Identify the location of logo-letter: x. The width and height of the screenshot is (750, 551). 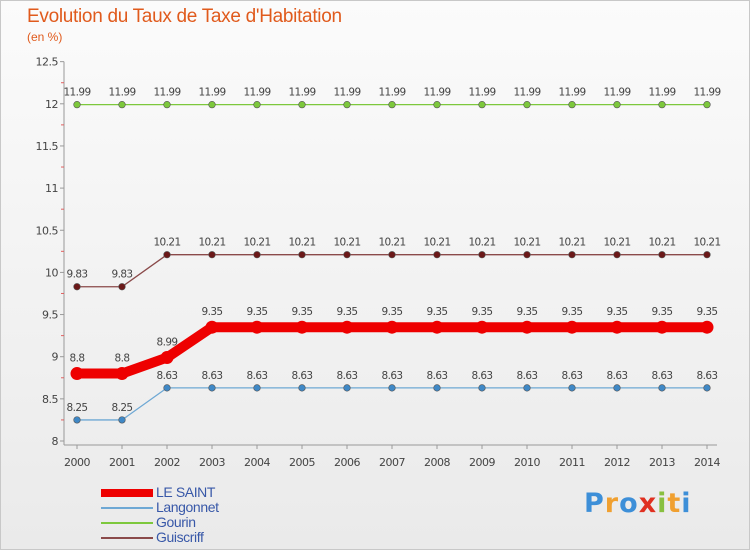
(648, 503).